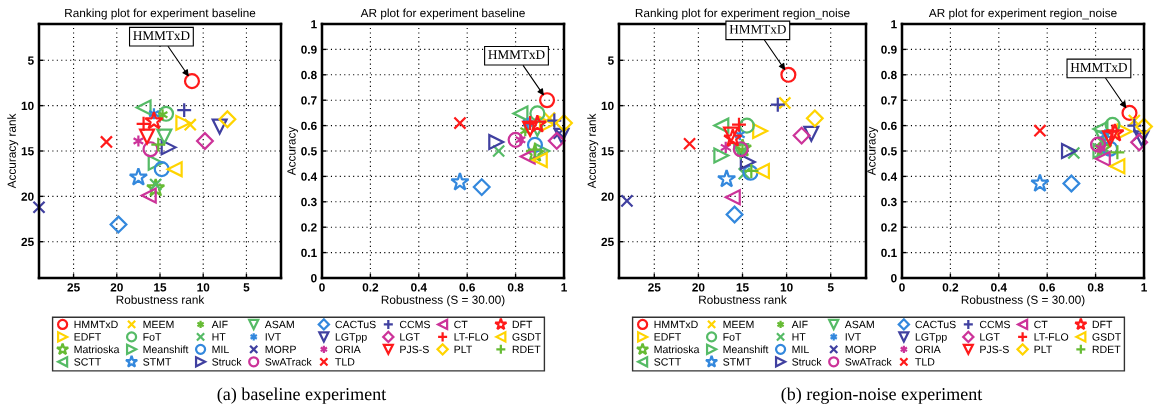 Image resolution: width=1156 pixels, height=413 pixels. Describe the element at coordinates (526, 337) in the screenshot. I see `legend-label: GSDT` at that location.